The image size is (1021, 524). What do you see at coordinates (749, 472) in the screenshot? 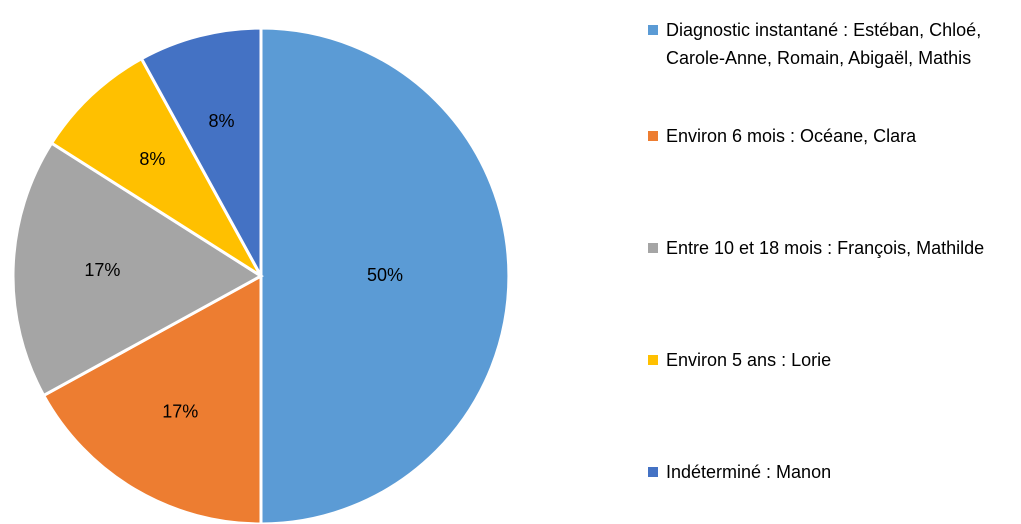
I see `legend-label: Indéterminé : Manon` at bounding box center [749, 472].